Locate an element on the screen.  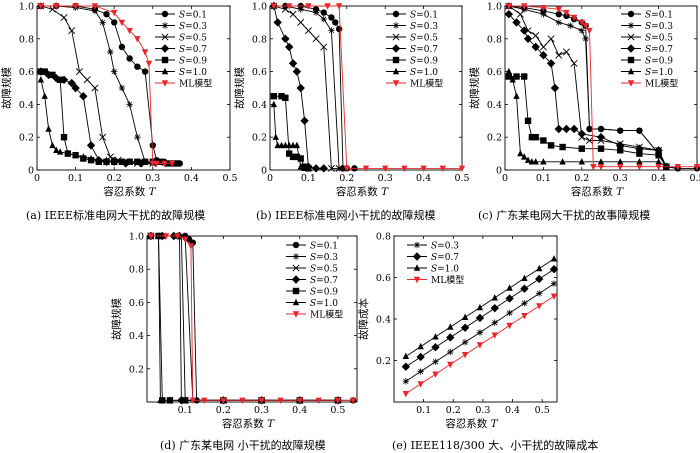
y-tick-label: 0.6 is located at coordinates (494, 72).